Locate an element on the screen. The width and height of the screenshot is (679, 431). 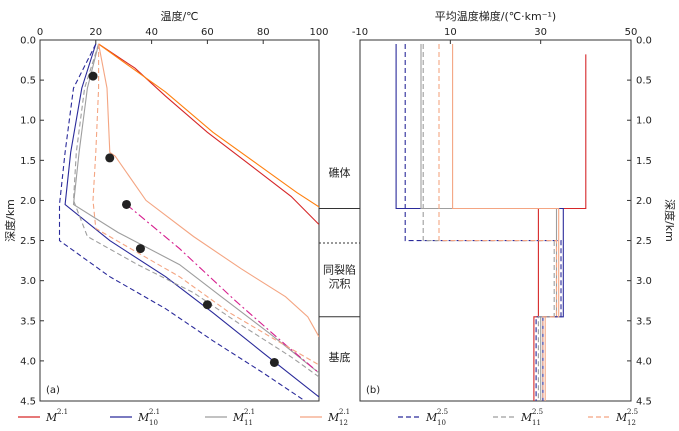
legend: M 2.1 M 102.1 M 112.1 M 122.1 M 102.5 M 112.5 M 122.5 is located at coordinates (328, 417).